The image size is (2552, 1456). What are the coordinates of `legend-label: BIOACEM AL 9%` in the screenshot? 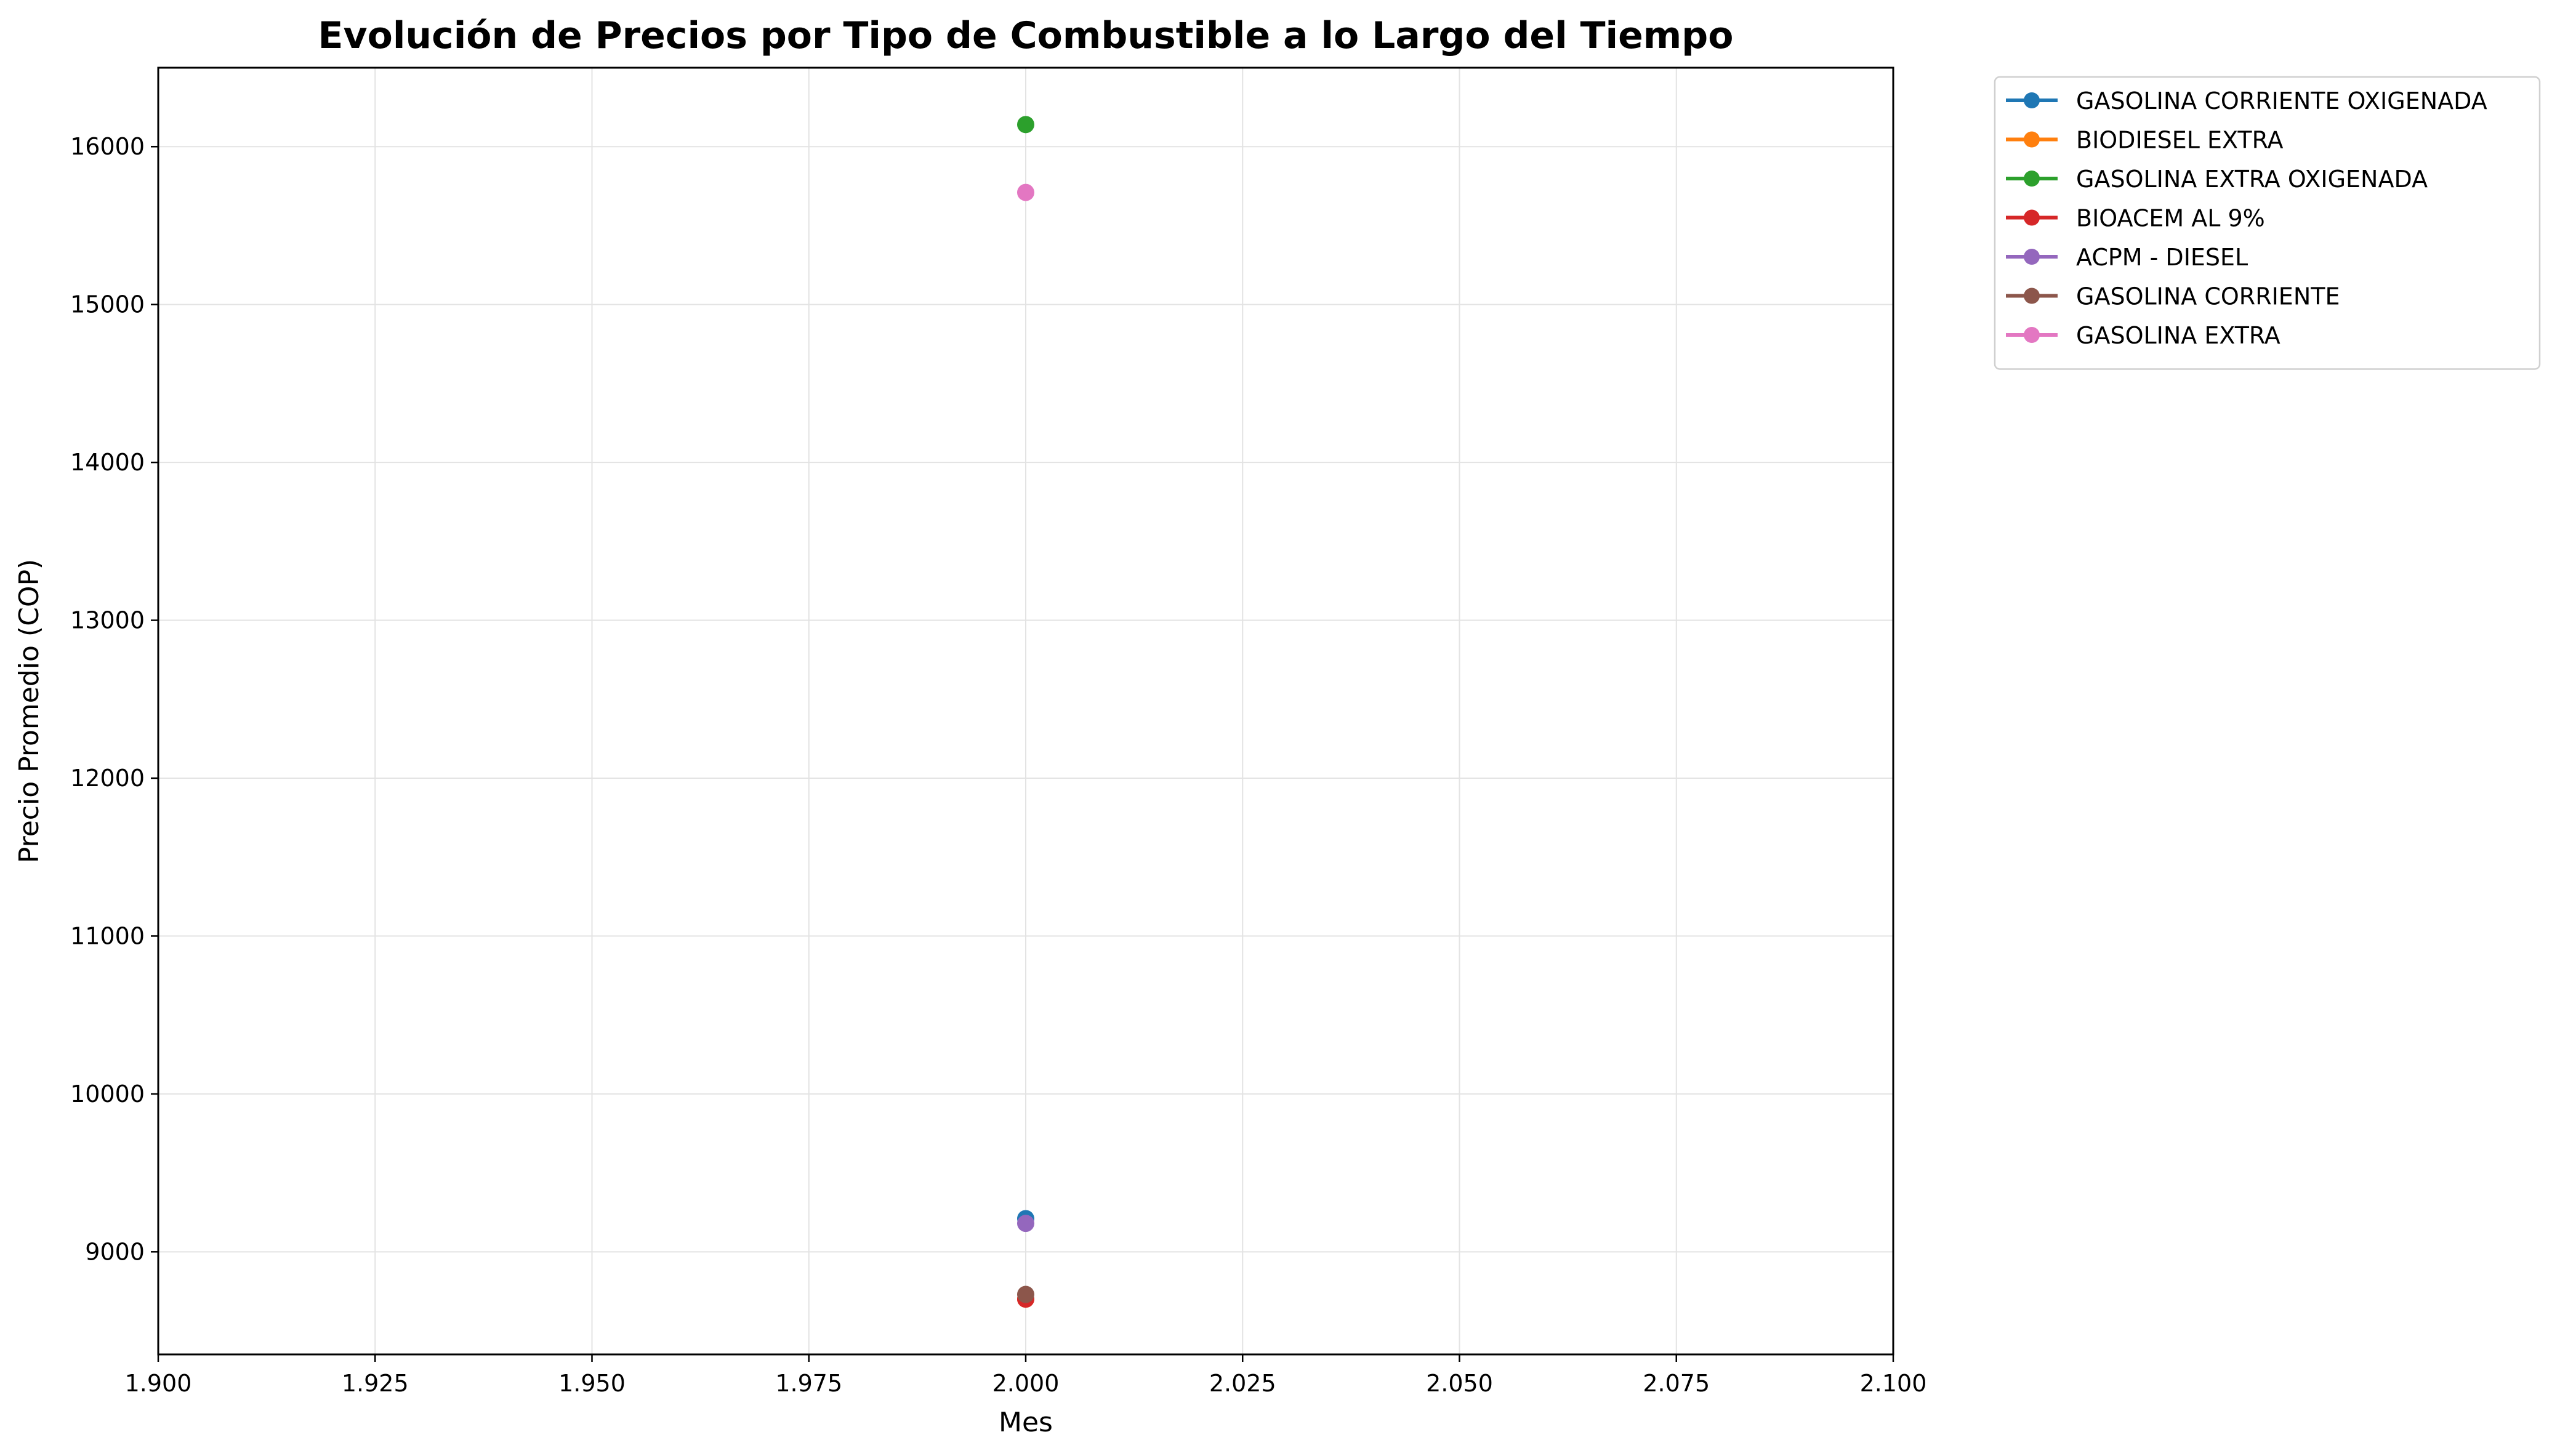 It's located at (2170, 219).